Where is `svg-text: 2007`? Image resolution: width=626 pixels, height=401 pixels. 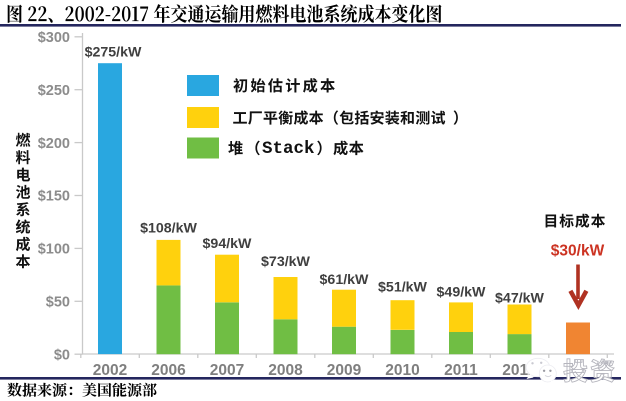 svg-text: 2007 is located at coordinates (227, 370).